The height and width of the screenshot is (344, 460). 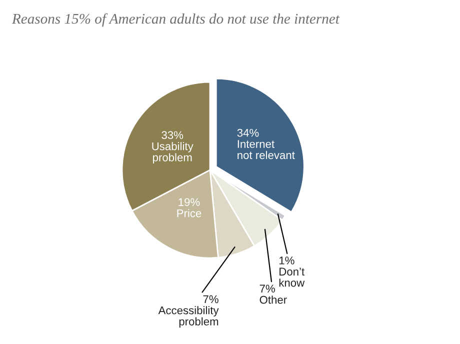 What do you see at coordinates (189, 202) in the screenshot?
I see `data-label: 19%` at bounding box center [189, 202].